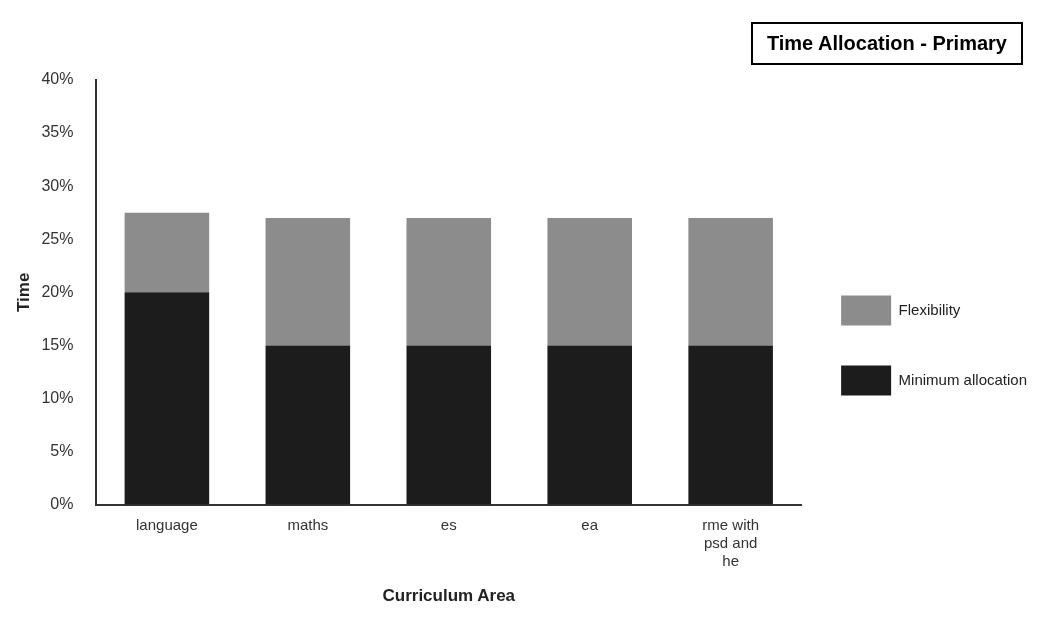 Image resolution: width=1047 pixels, height=621 pixels. I want to click on x-tick-label: es, so click(448, 524).